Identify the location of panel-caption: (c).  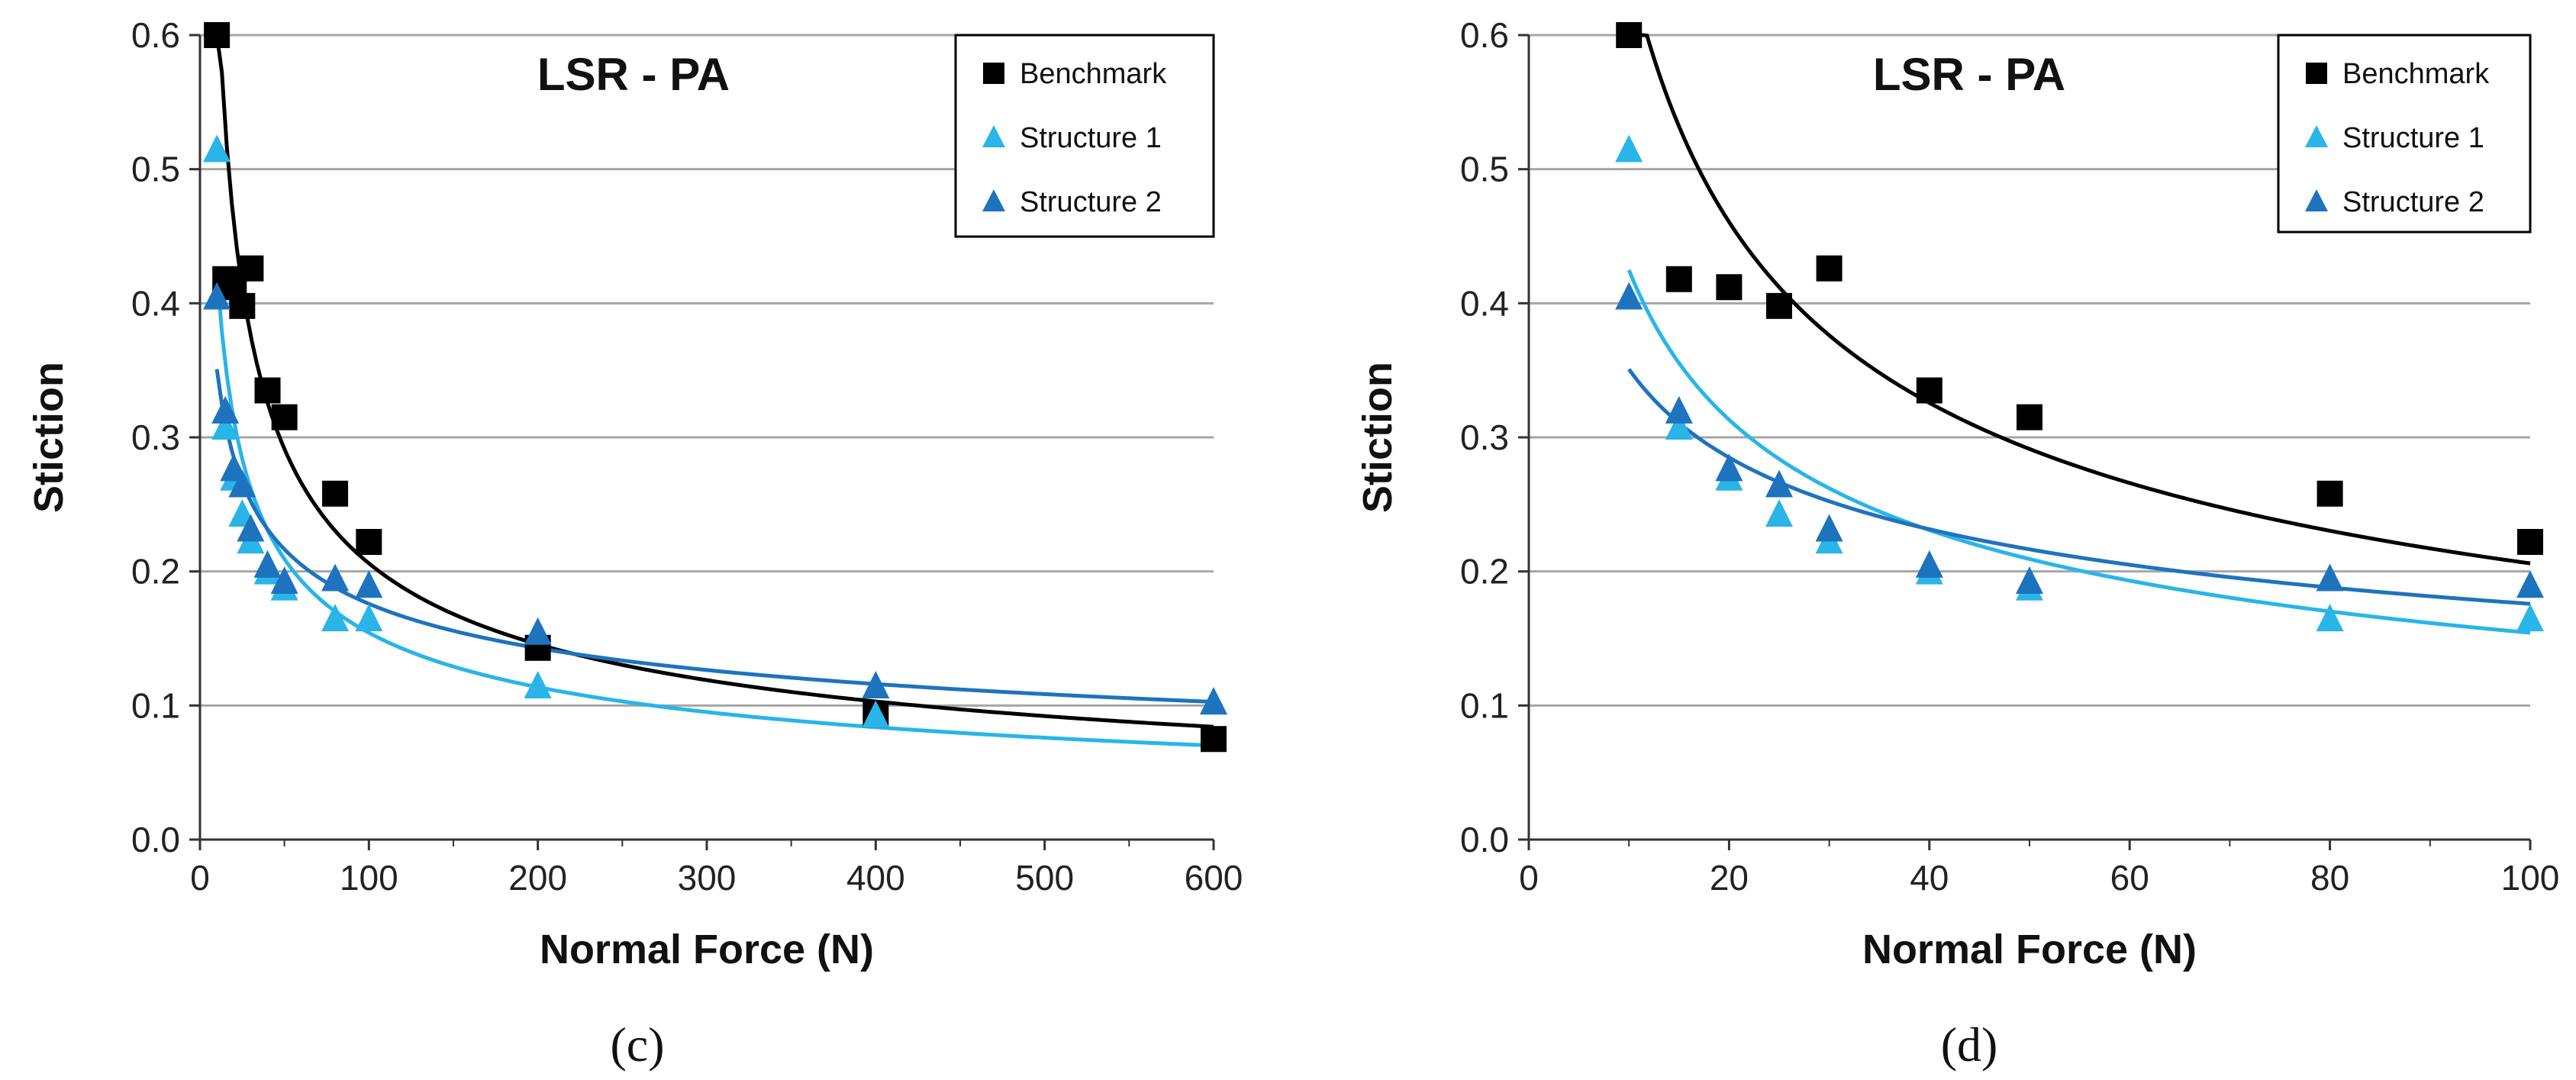
(637, 1044).